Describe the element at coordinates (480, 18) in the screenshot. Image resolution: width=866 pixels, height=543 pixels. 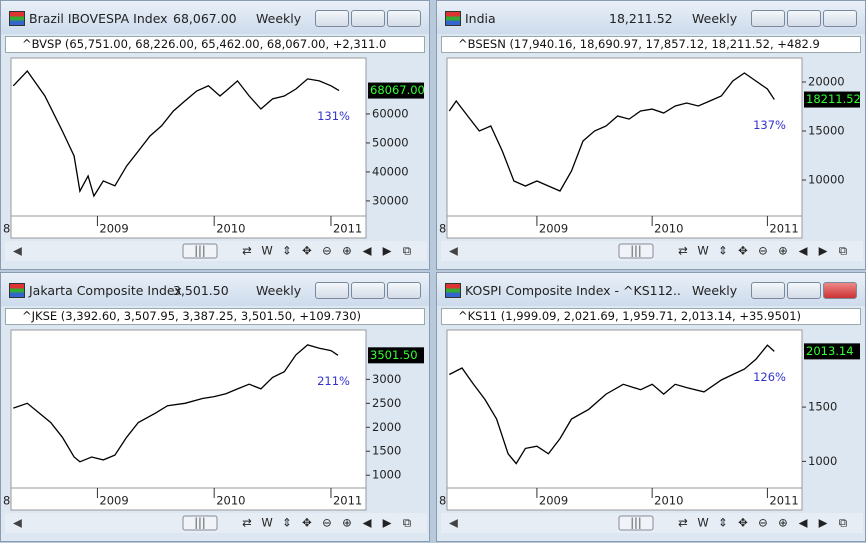
I see `window-title: India` at that location.